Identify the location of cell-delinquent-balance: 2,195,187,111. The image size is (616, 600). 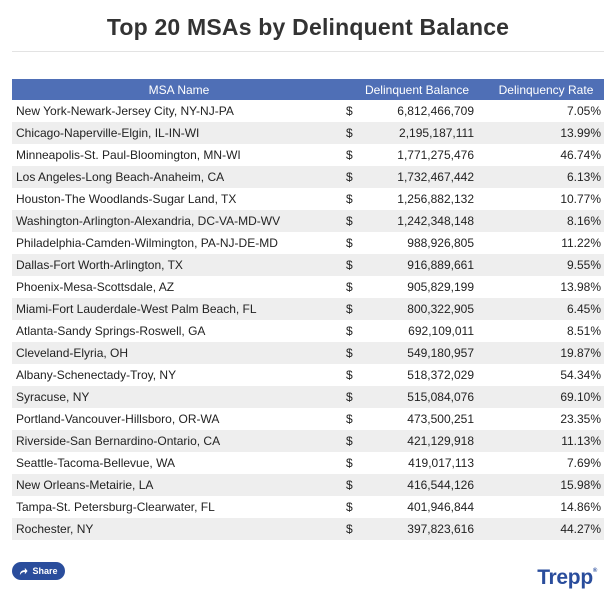
(426, 133).